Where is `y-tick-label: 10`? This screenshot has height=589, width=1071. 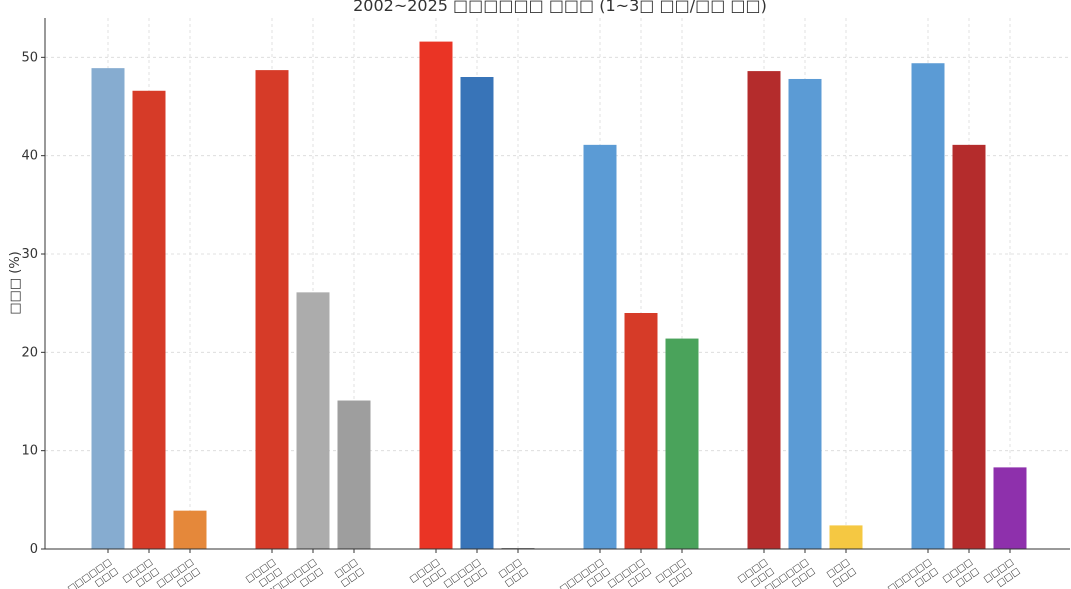
y-tick-label: 10 is located at coordinates (29, 451).